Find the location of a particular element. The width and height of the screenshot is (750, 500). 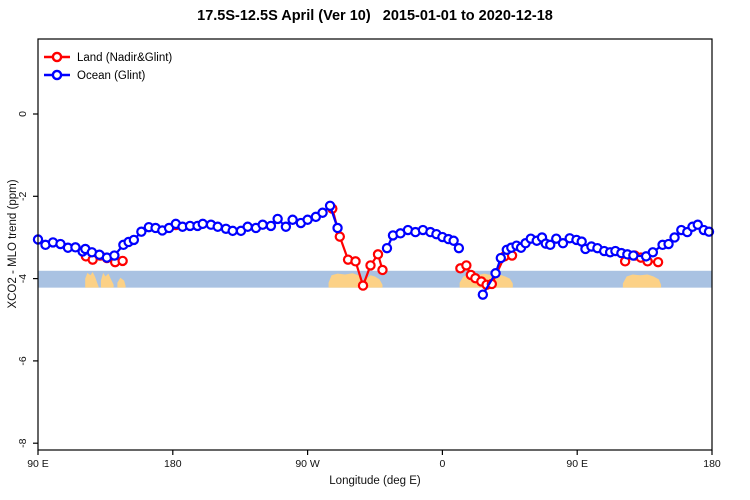

y-tick-label: -6 is located at coordinates (23, 360).